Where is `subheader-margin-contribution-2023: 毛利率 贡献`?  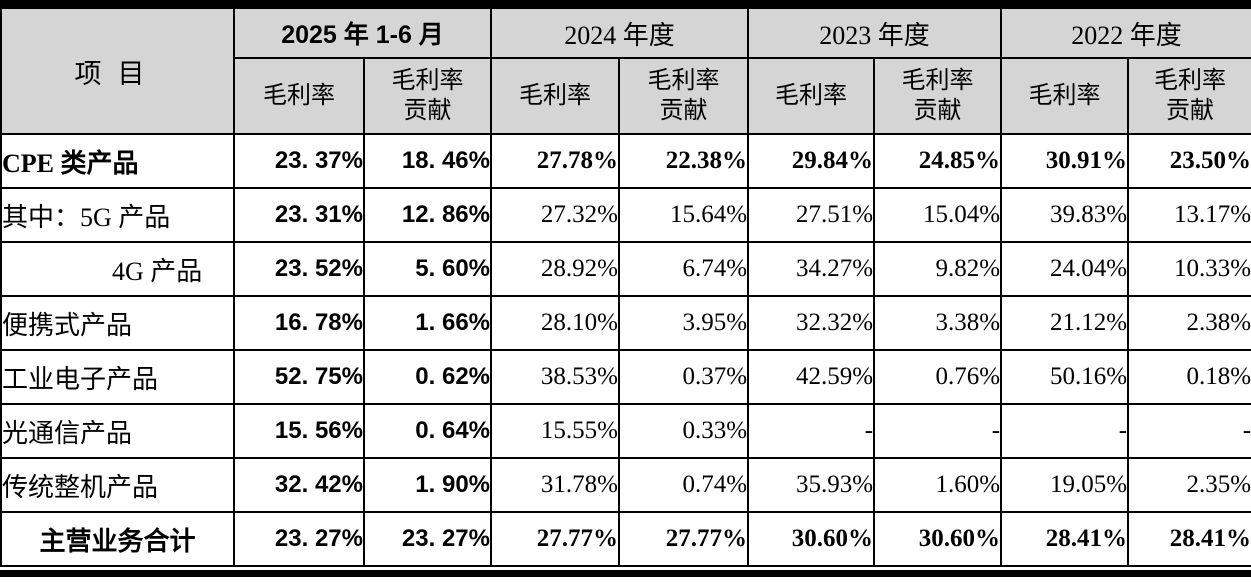
subheader-margin-contribution-2023: 毛利率 贡献 is located at coordinates (938, 96).